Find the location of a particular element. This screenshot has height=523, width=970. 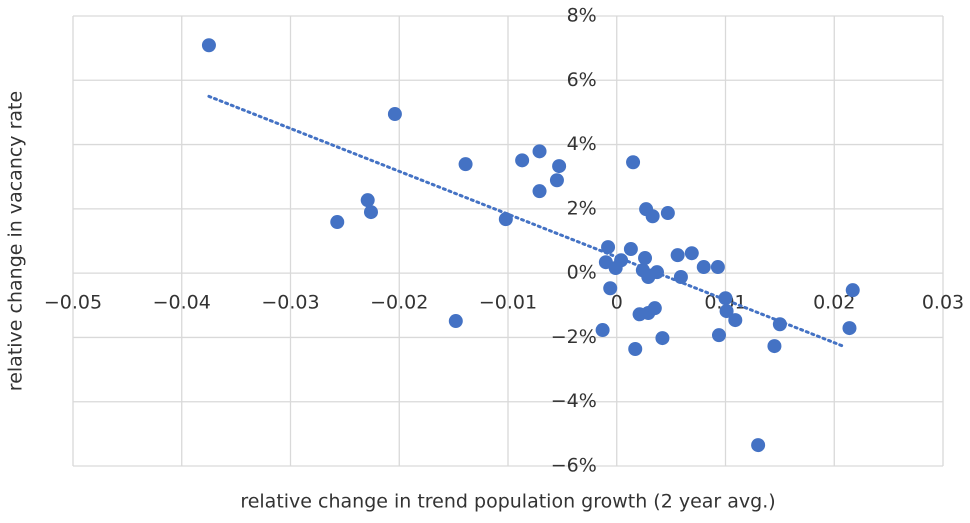

y-tick-label: 4% is located at coordinates (582, 144).